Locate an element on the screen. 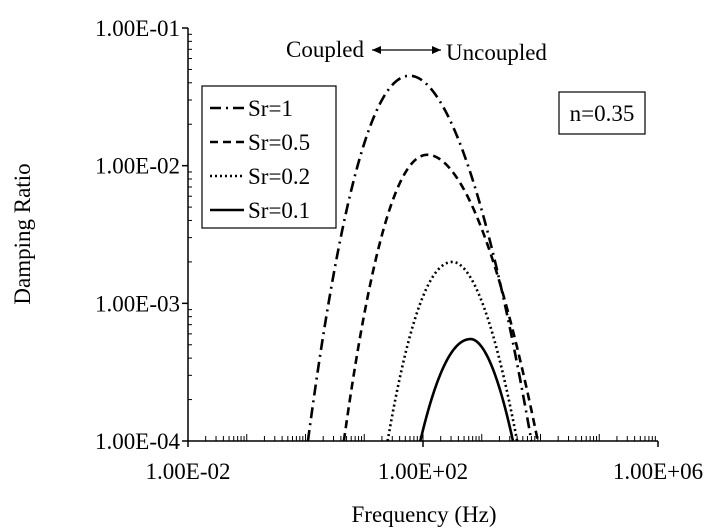 This screenshot has height=529, width=721. legend-box is located at coordinates (269, 157).